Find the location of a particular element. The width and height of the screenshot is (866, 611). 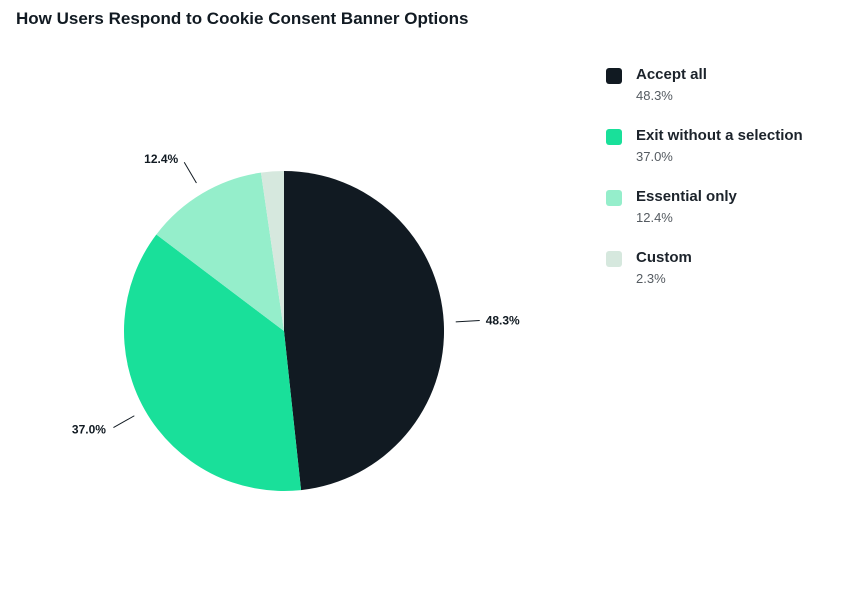

slice-value-label: 48.3% is located at coordinates (503, 320).